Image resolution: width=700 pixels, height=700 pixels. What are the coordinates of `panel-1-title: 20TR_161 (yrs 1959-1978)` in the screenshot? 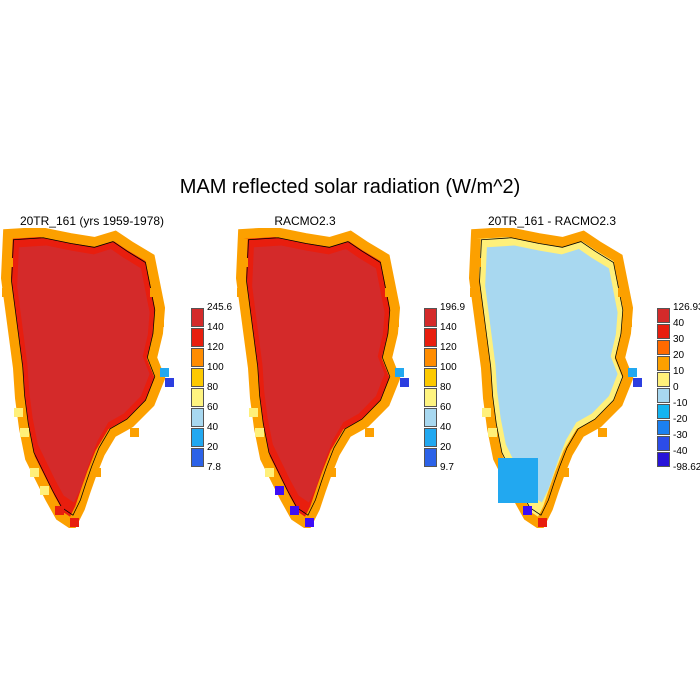 It's located at (92, 221).